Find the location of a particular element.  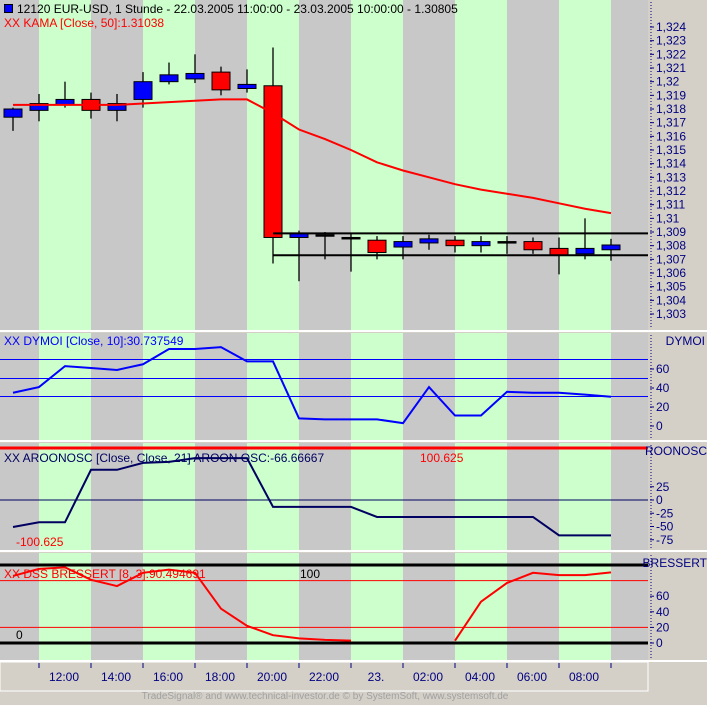

price-axis-tick-label: 1,308 is located at coordinates (671, 246).